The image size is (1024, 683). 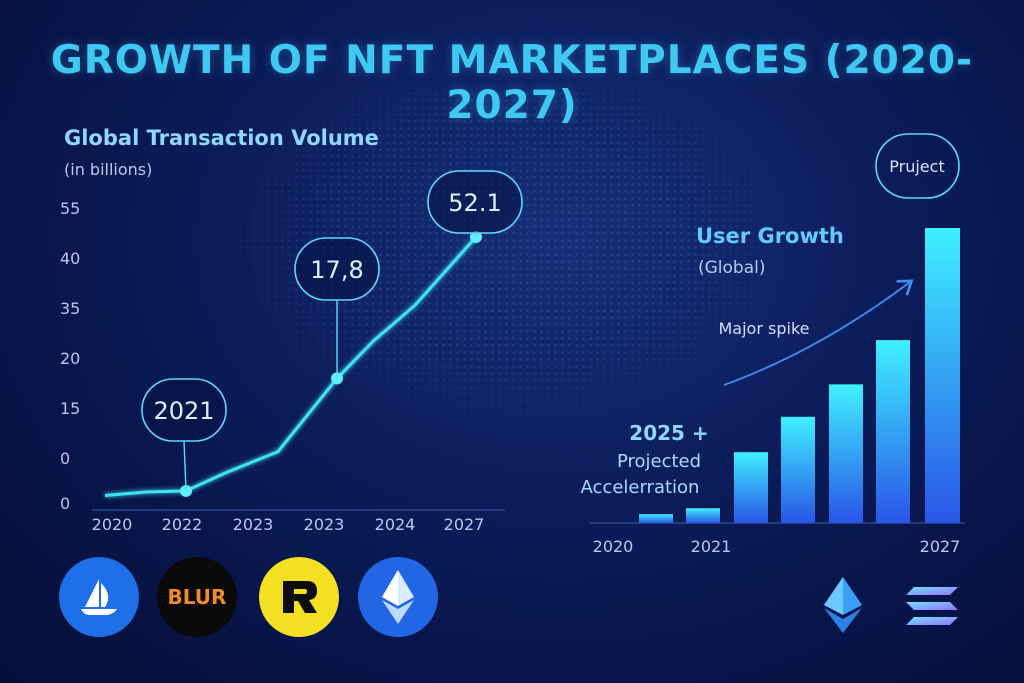 I want to click on line-y-tick-label: 40, so click(x=70, y=258).